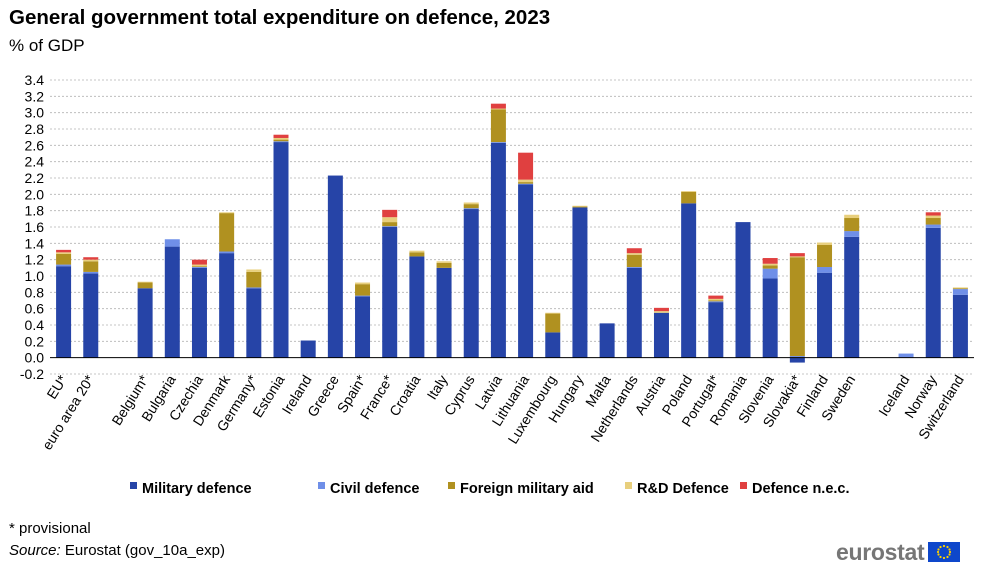 Image resolution: width=986 pixels, height=569 pixels. What do you see at coordinates (64, 259) in the screenshot?
I see `bar-foreign-military-aid-eu` at bounding box center [64, 259].